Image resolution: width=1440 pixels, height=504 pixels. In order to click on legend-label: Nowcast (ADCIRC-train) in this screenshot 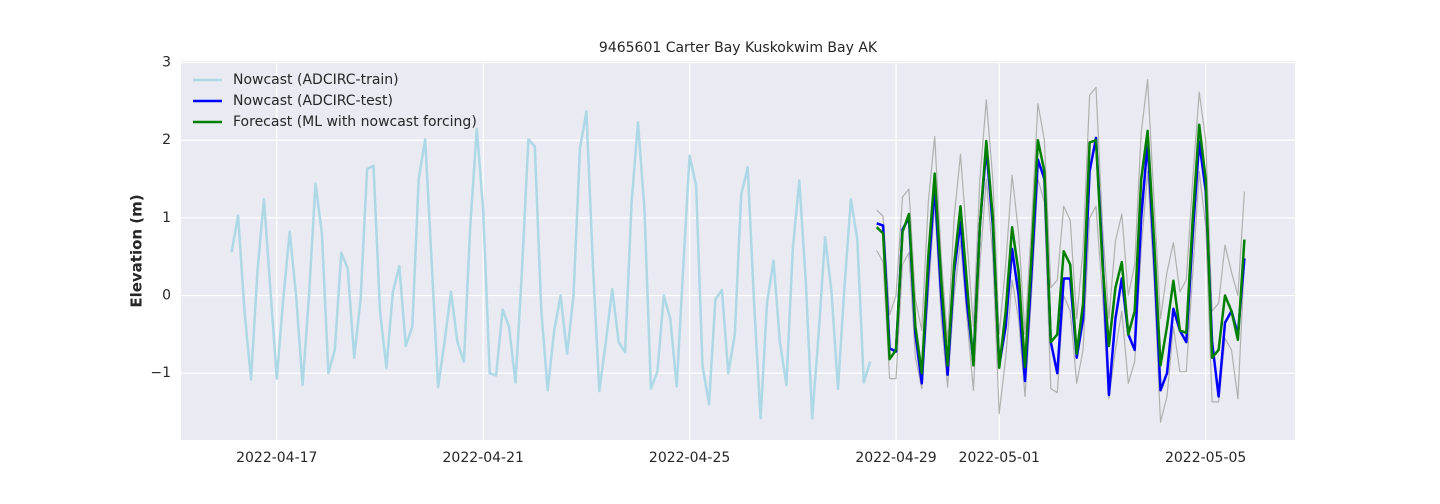, I will do `click(316, 80)`.